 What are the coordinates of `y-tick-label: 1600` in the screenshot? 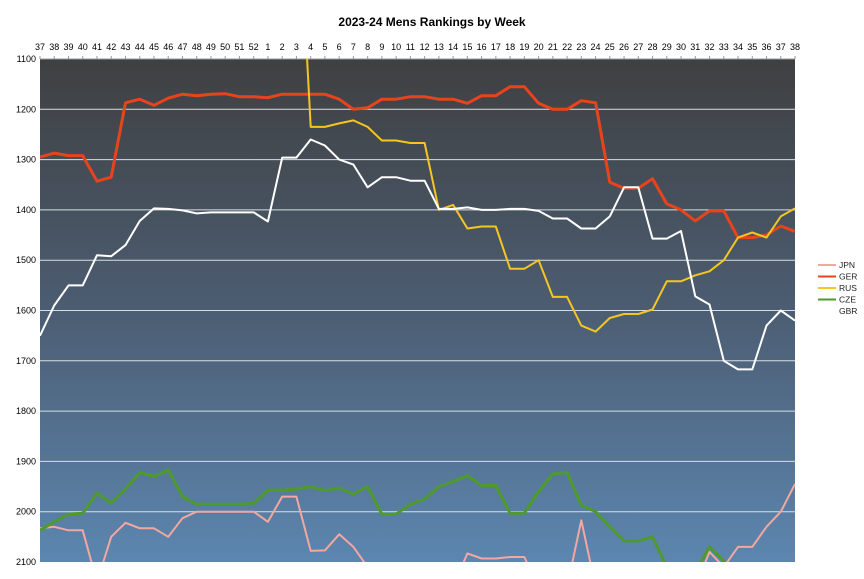 It's located at (26, 311).